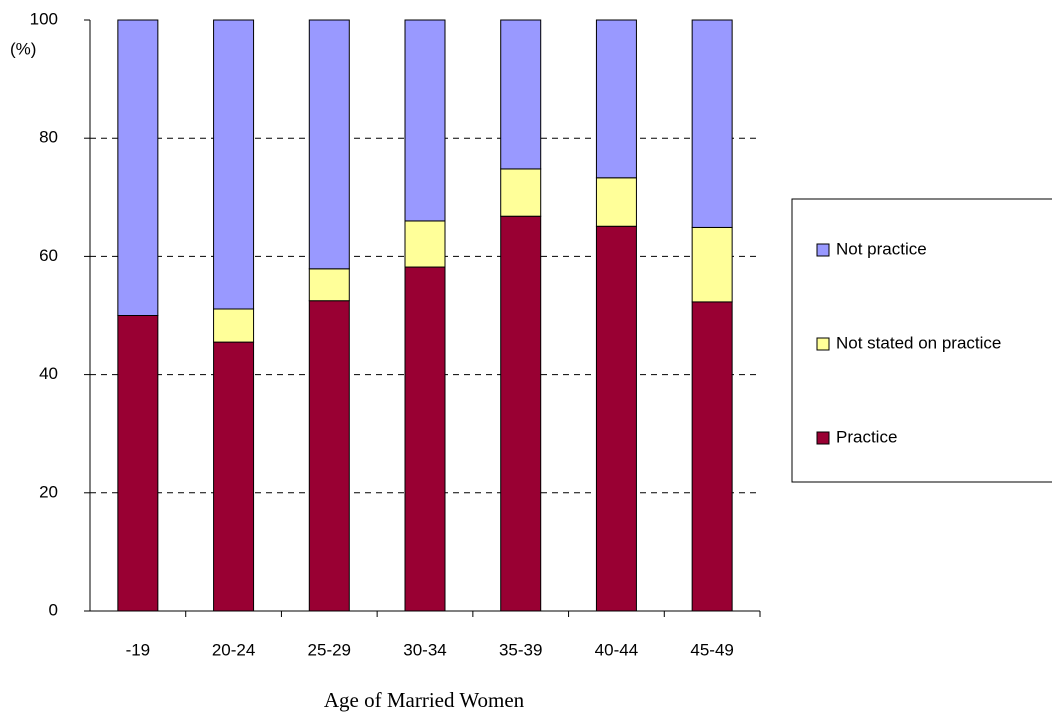  I want to click on y-tick-label: 20, so click(48, 491).